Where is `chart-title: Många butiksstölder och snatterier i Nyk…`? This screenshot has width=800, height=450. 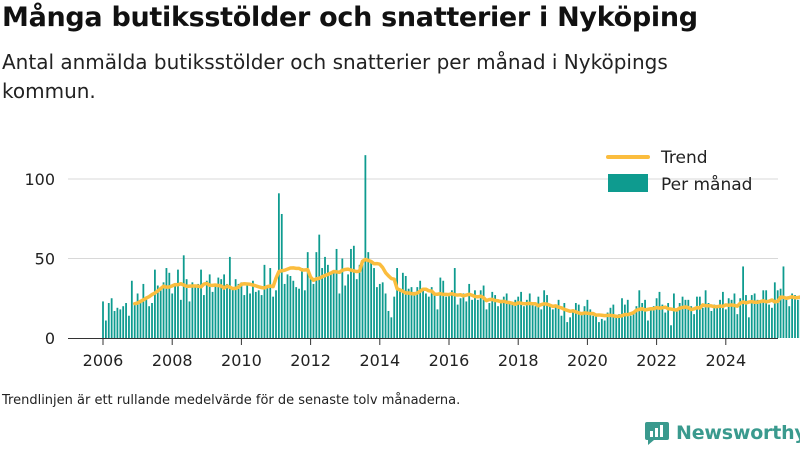
chart-title: Många butiksstölder och snatterier i Nyk… is located at coordinates (350, 17).